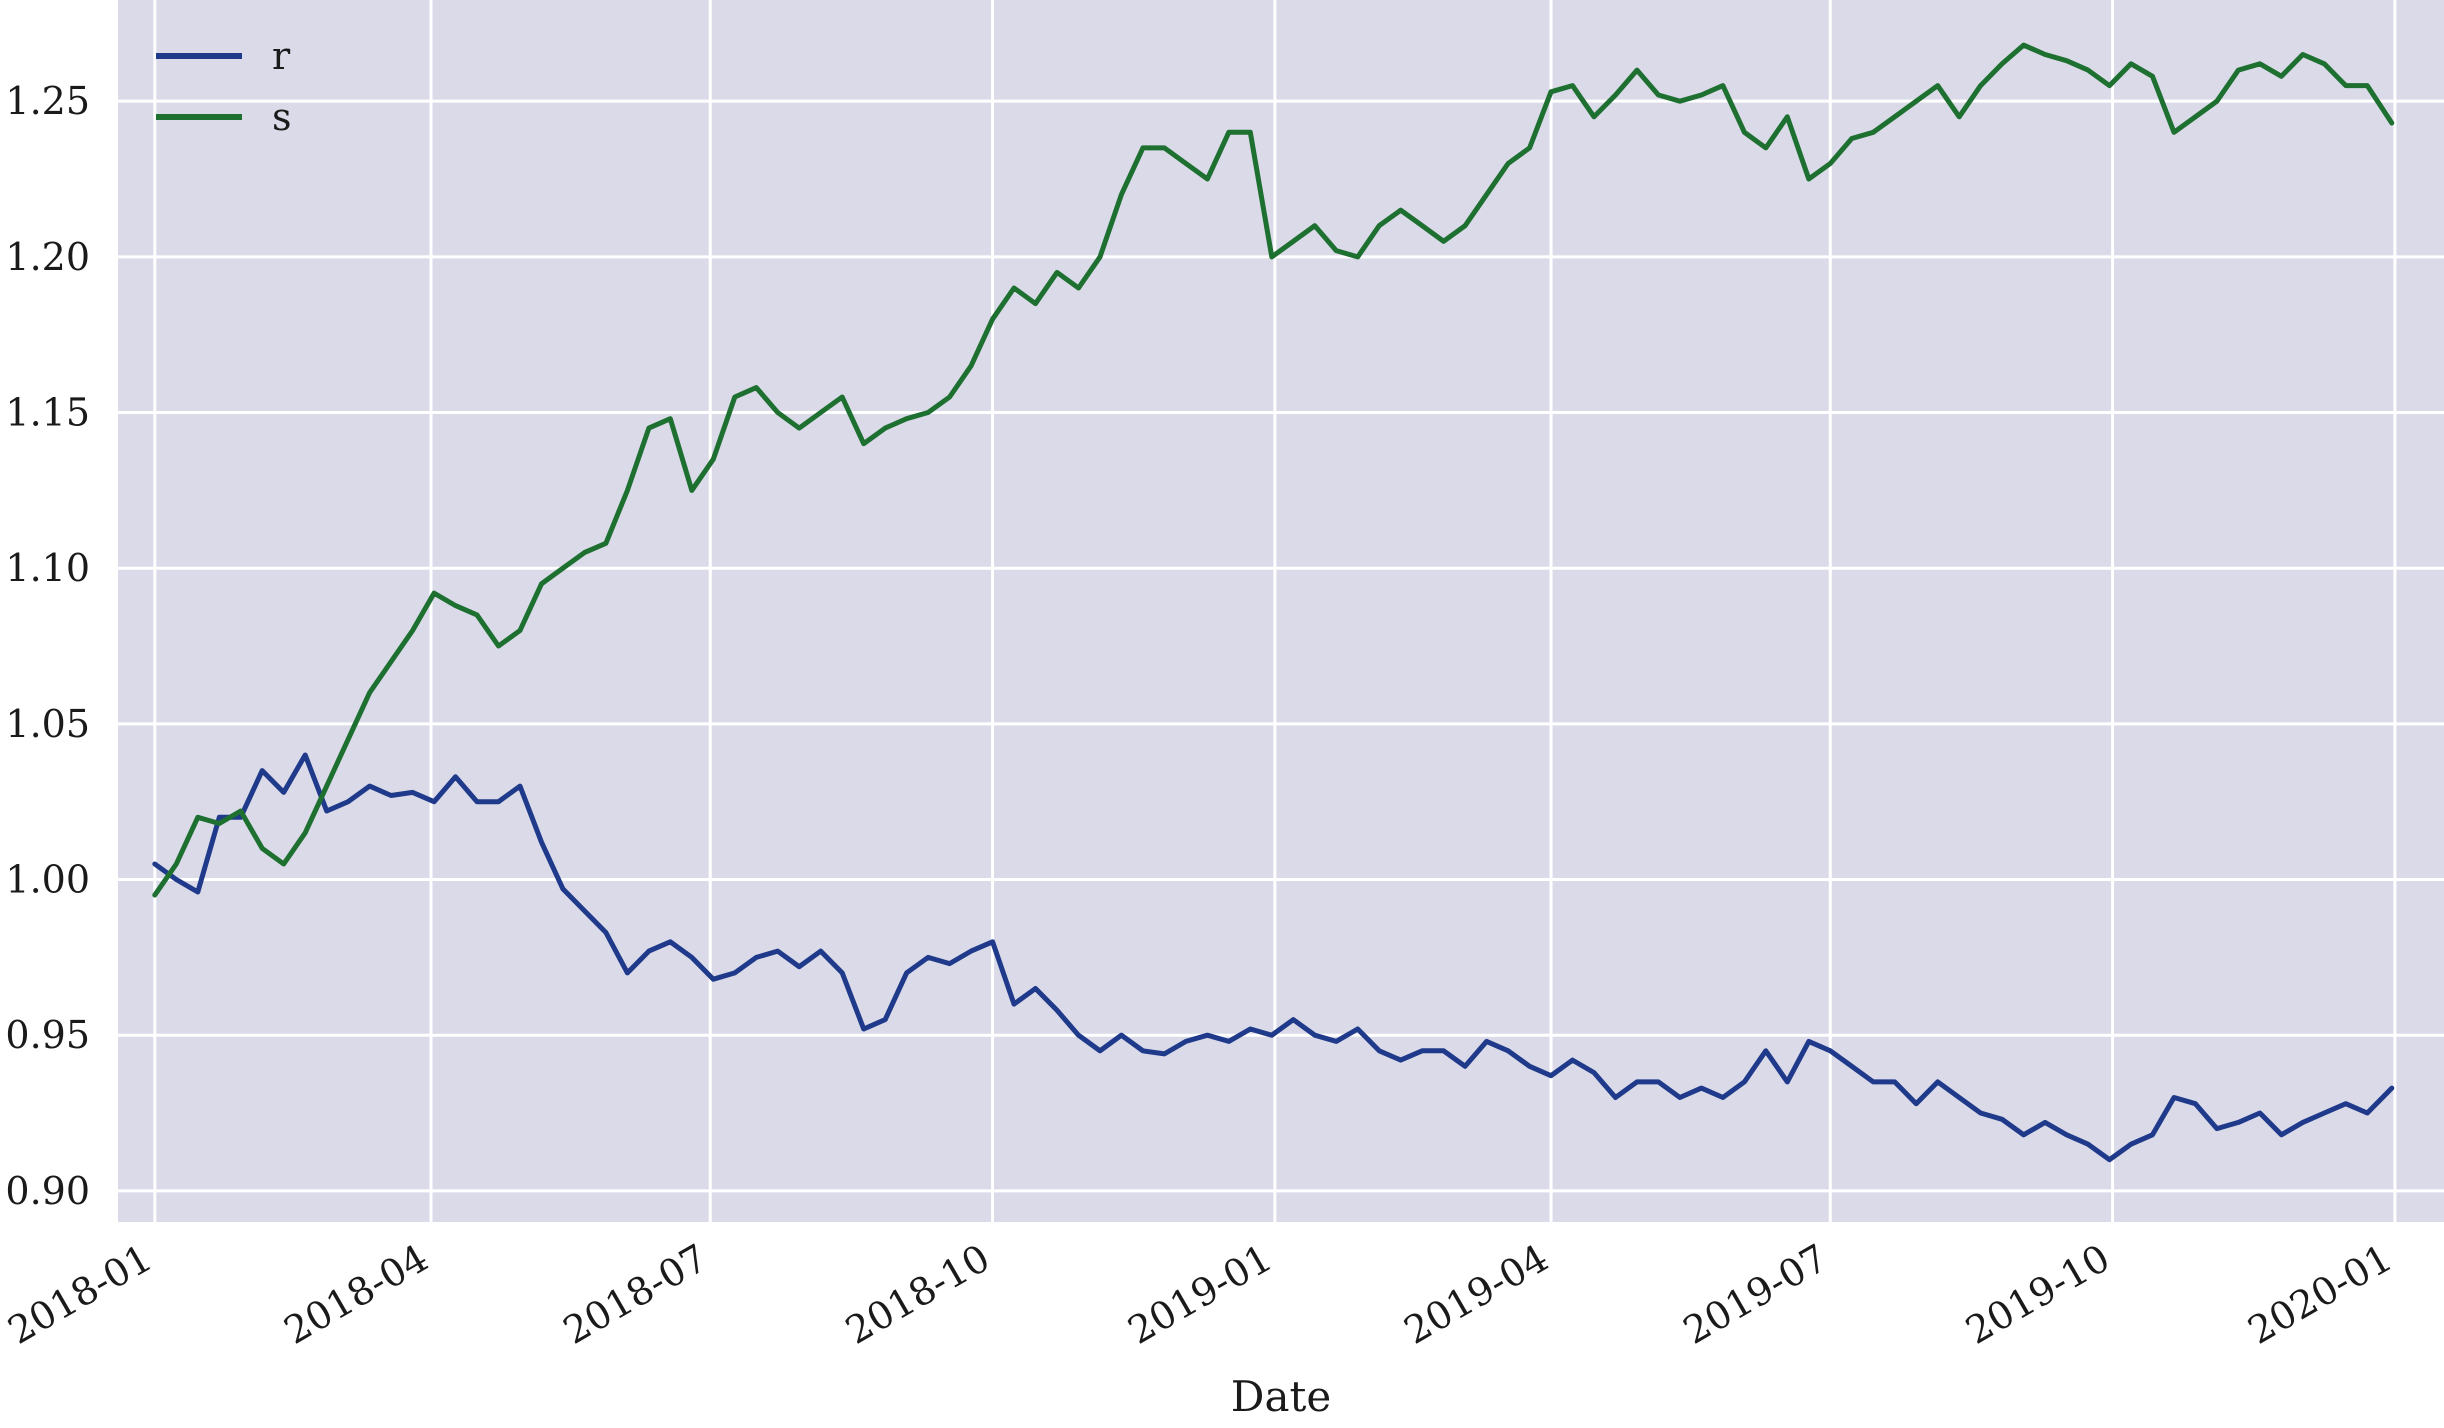 Image resolution: width=2444 pixels, height=1428 pixels. Describe the element at coordinates (47, 1035) in the screenshot. I see `y-tick-label: 0.95` at that location.